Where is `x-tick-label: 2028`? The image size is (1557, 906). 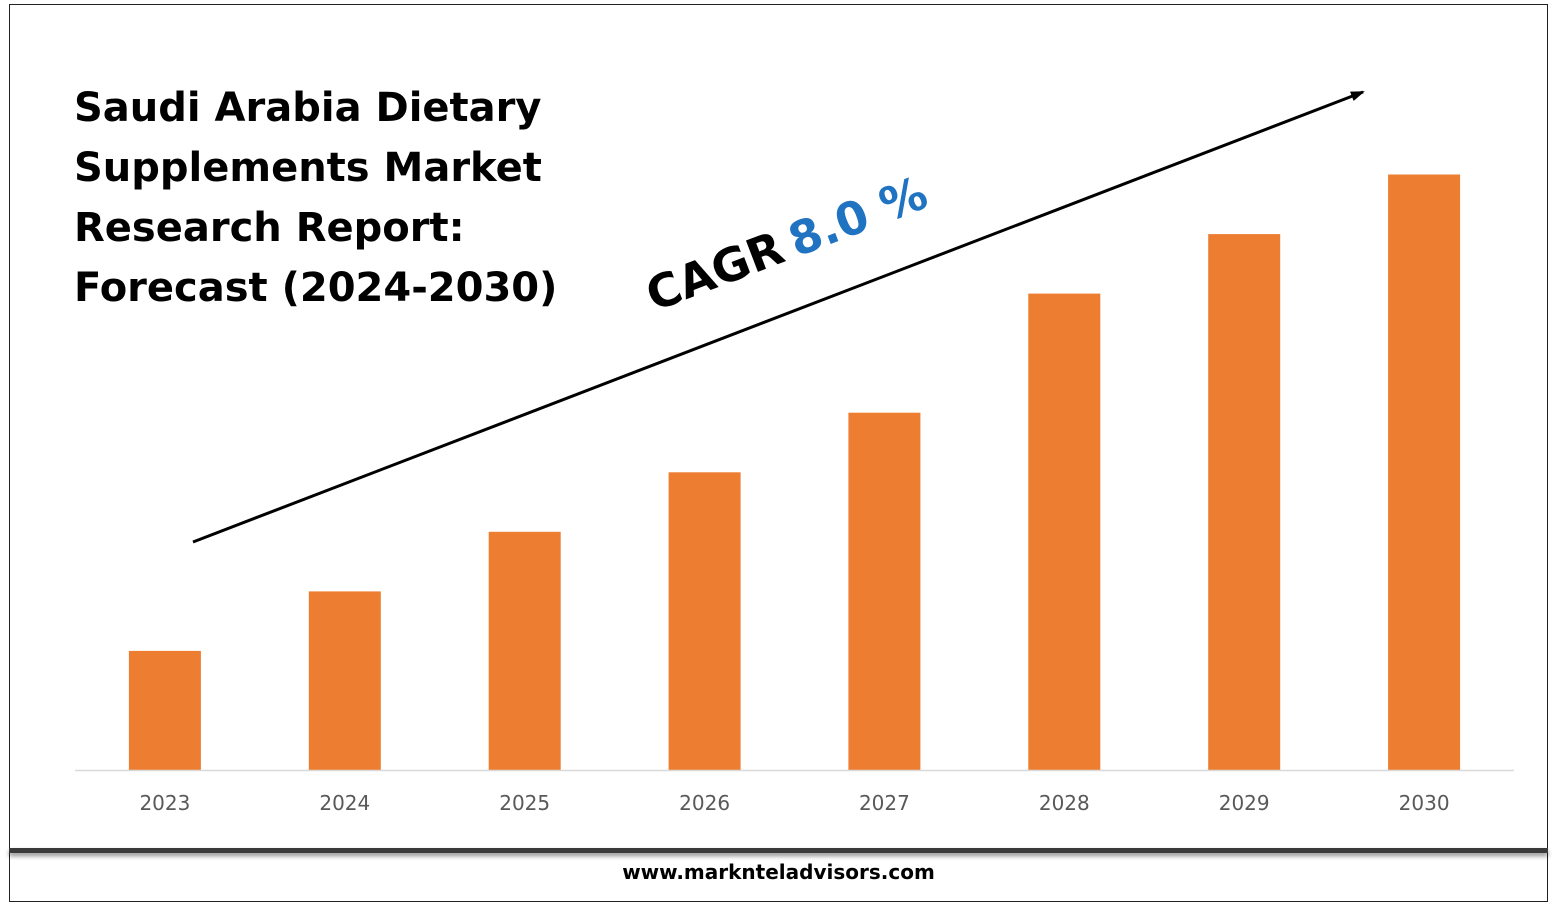 x-tick-label: 2028 is located at coordinates (1064, 803).